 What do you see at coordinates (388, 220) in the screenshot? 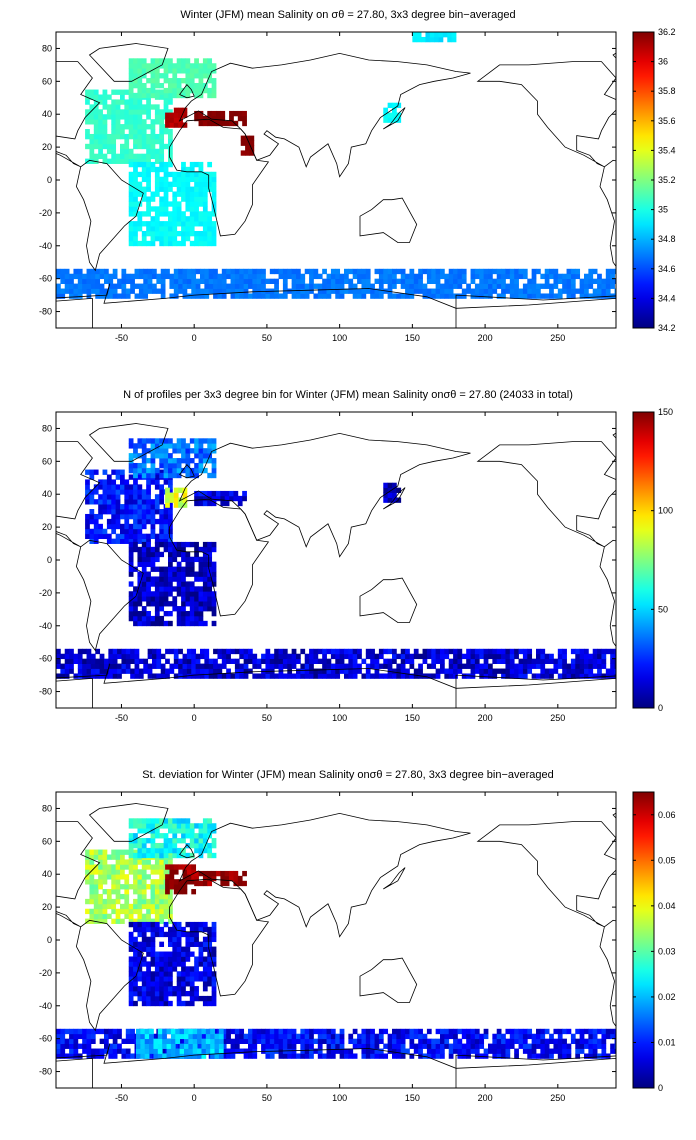
I see `coastline` at bounding box center [388, 220].